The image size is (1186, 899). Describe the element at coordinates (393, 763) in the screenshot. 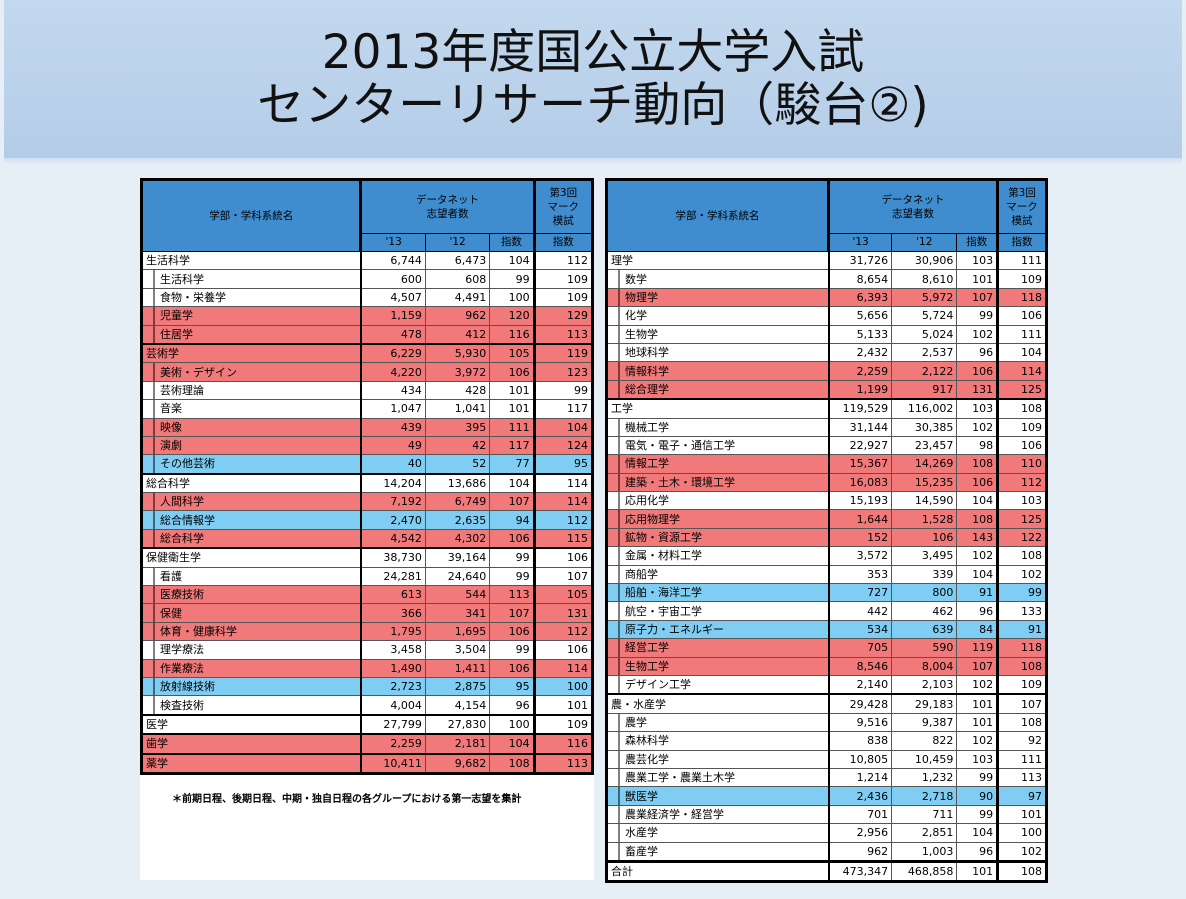

I see `value-2013: 10,411` at that location.